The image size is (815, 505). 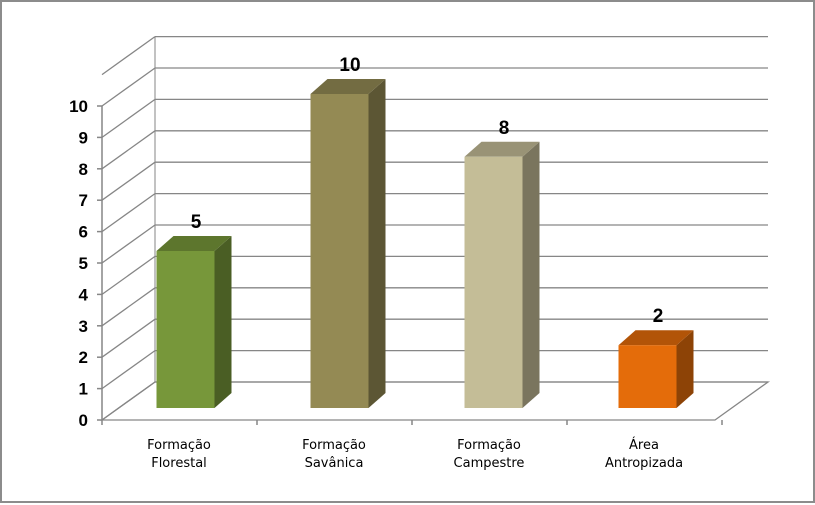 I want to click on category-label: Savânica, so click(x=334, y=463).